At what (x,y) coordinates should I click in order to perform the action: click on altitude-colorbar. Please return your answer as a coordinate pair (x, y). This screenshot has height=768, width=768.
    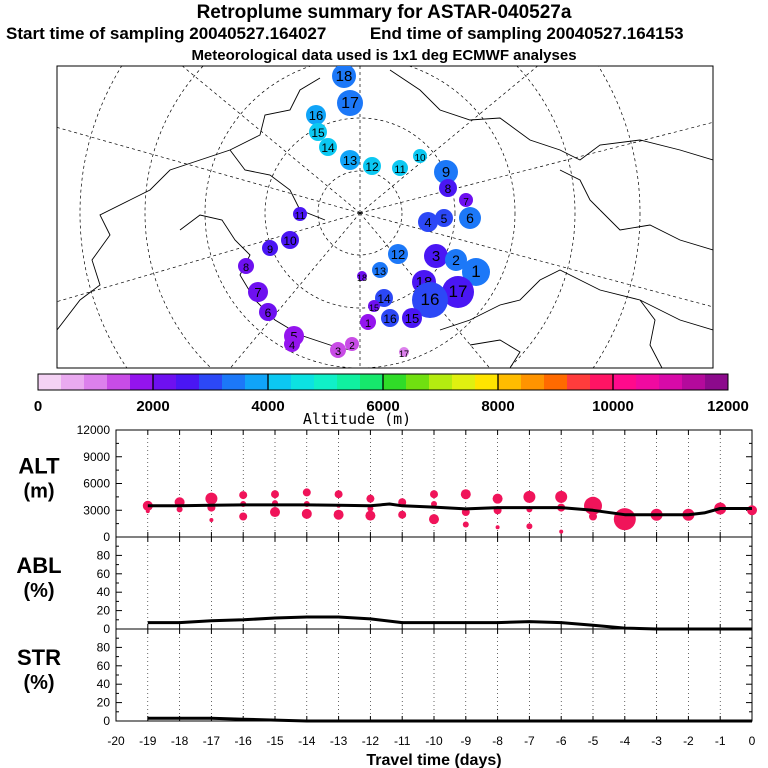
    Looking at the image, I should click on (383, 382).